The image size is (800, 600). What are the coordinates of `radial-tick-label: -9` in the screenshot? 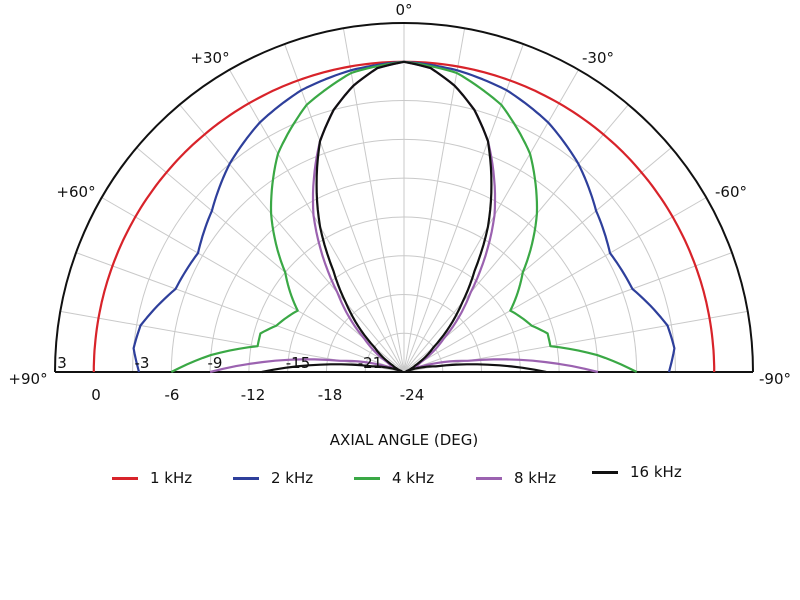 It's located at (215, 363).